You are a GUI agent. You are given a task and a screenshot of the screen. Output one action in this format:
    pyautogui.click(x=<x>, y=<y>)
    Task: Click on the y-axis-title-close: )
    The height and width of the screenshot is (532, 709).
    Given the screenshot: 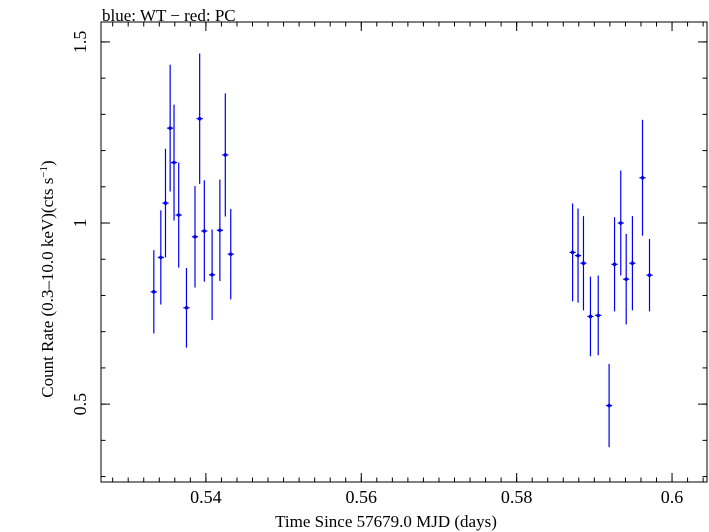 What is the action you would take?
    pyautogui.click(x=47, y=163)
    